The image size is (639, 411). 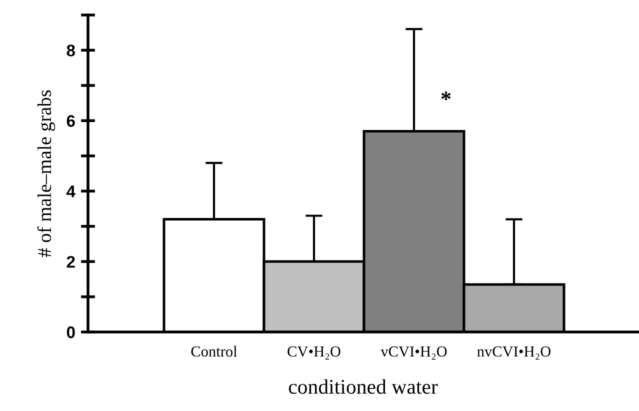 What do you see at coordinates (446, 96) in the screenshot?
I see `annotation: *` at bounding box center [446, 96].